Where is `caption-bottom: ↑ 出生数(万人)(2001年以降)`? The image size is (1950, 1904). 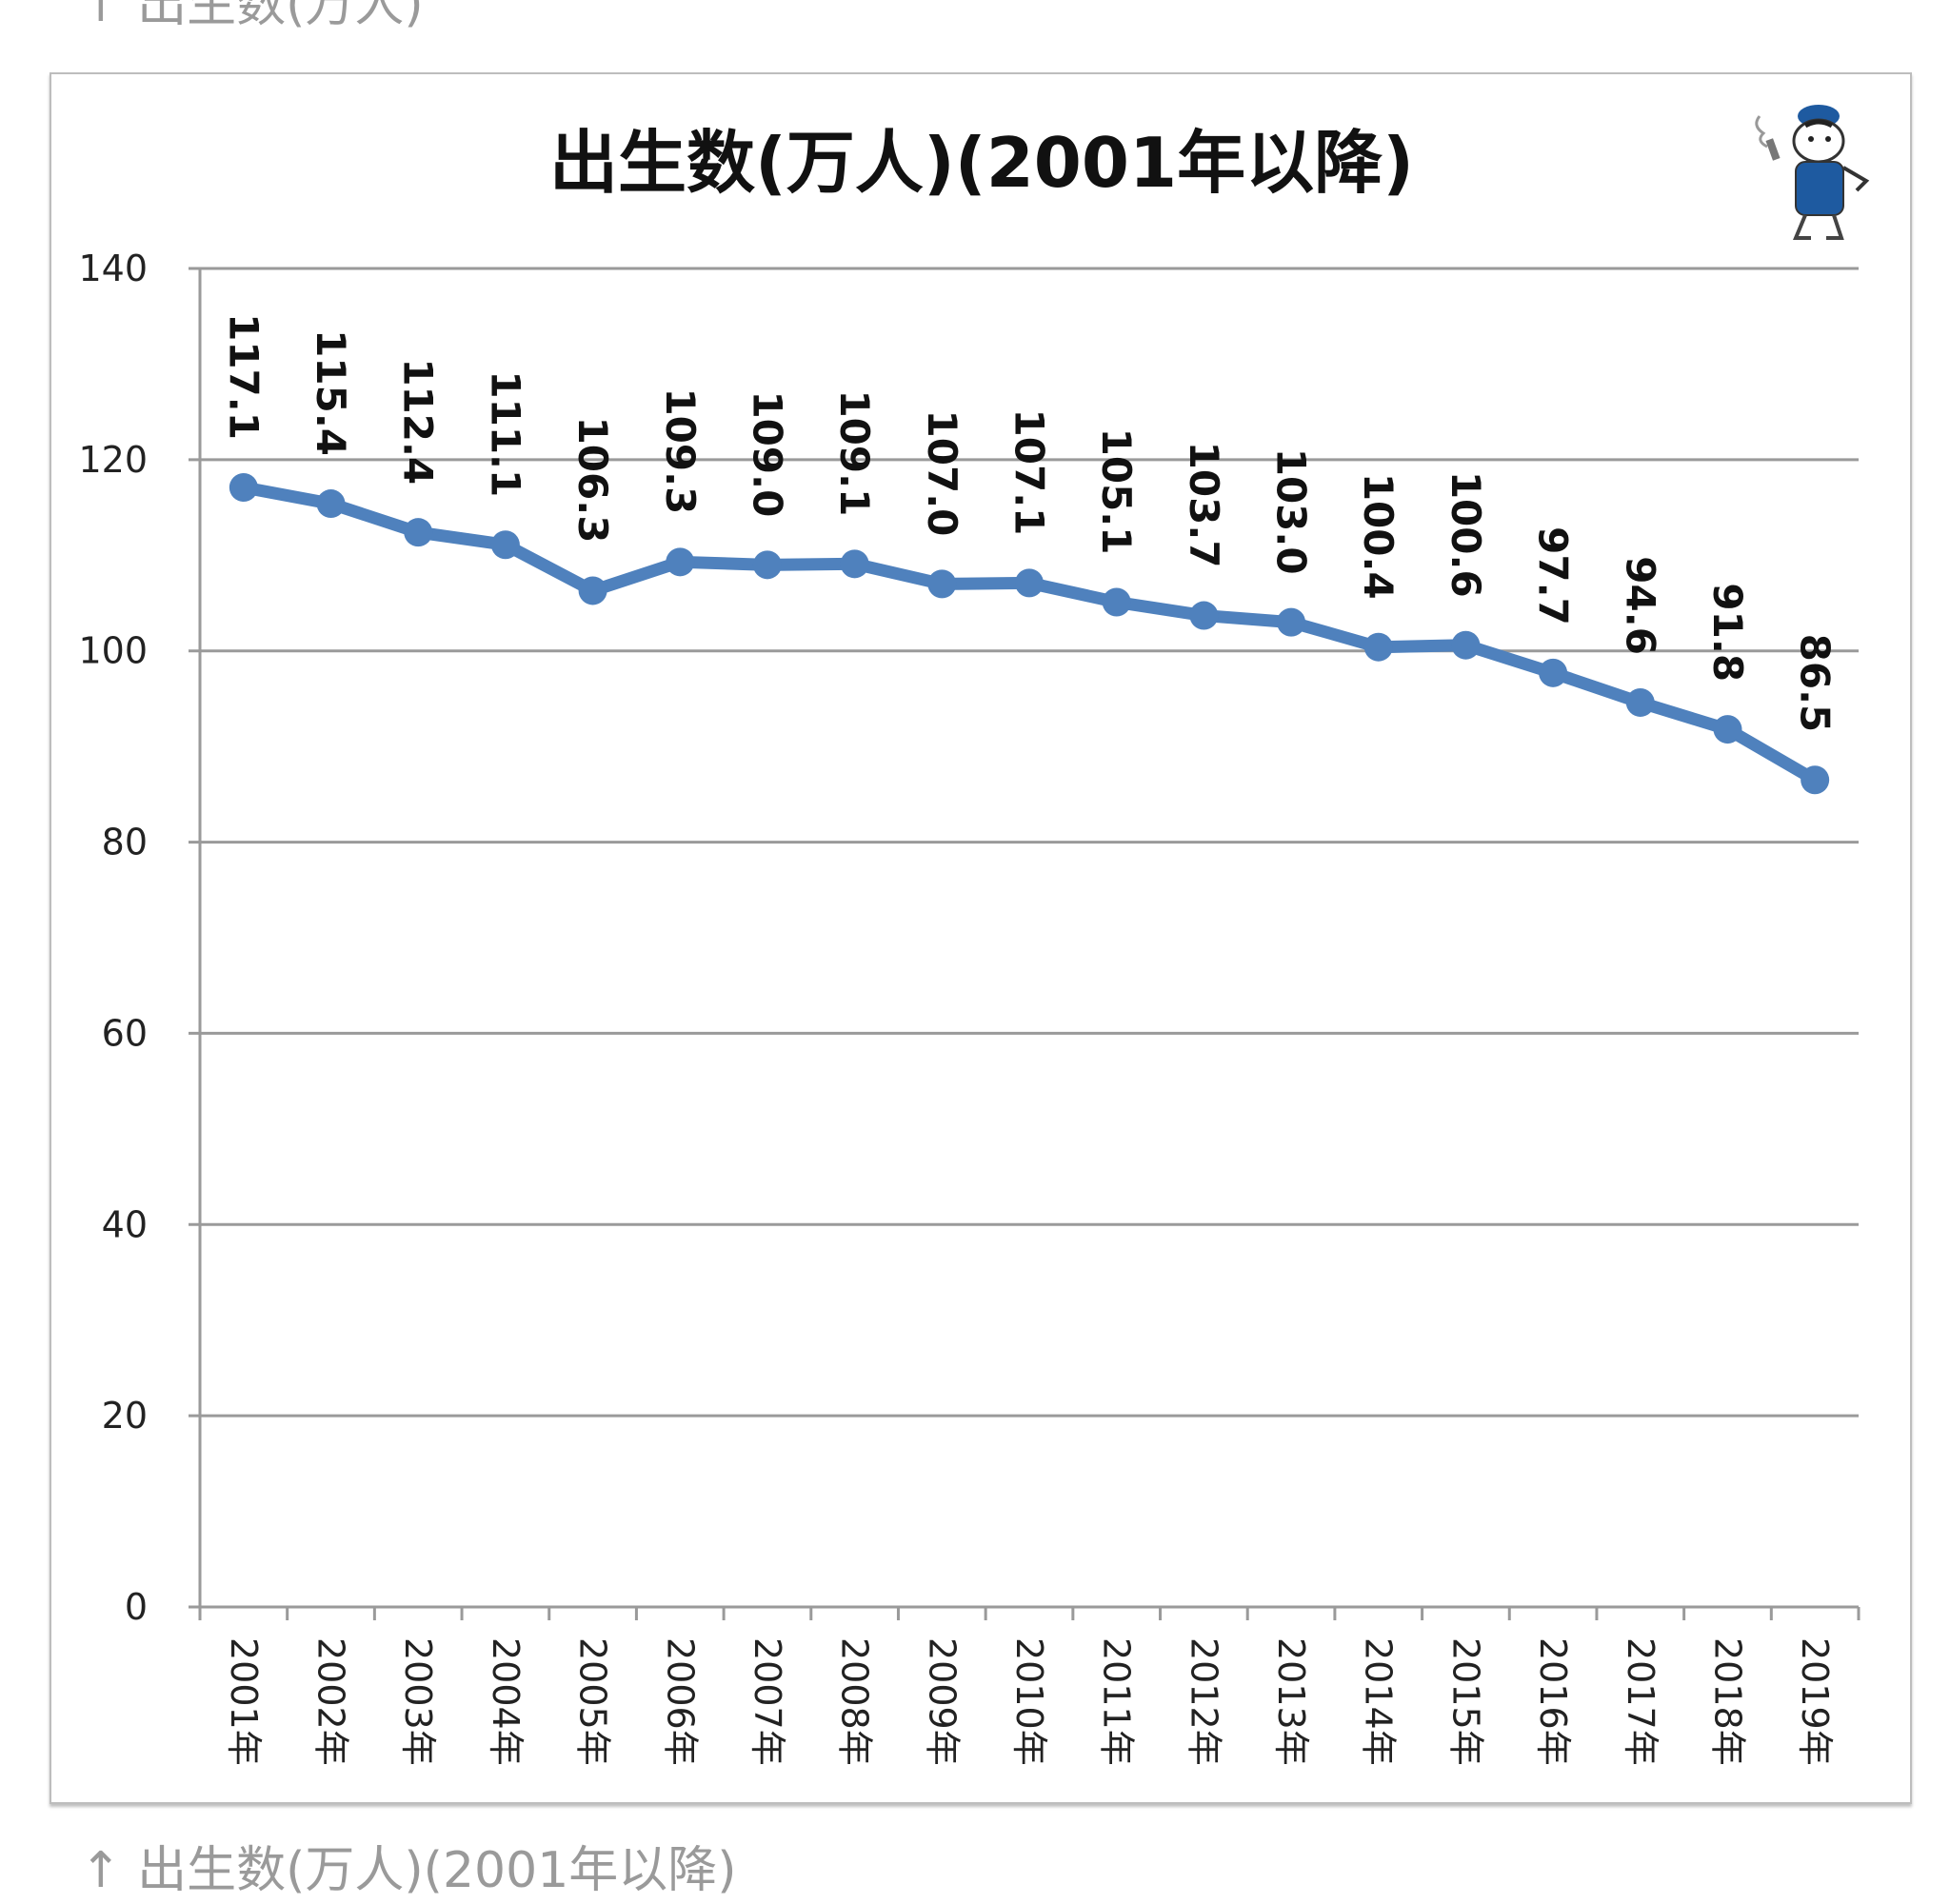
caption-bottom: ↑ 出生数(万人)(2001年以降) is located at coordinates (408, 1870).